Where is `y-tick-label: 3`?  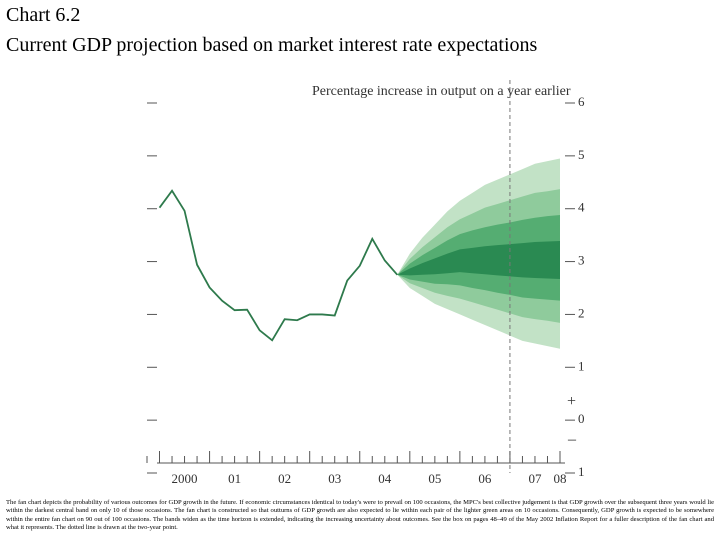 y-tick-label: 3 is located at coordinates (581, 260).